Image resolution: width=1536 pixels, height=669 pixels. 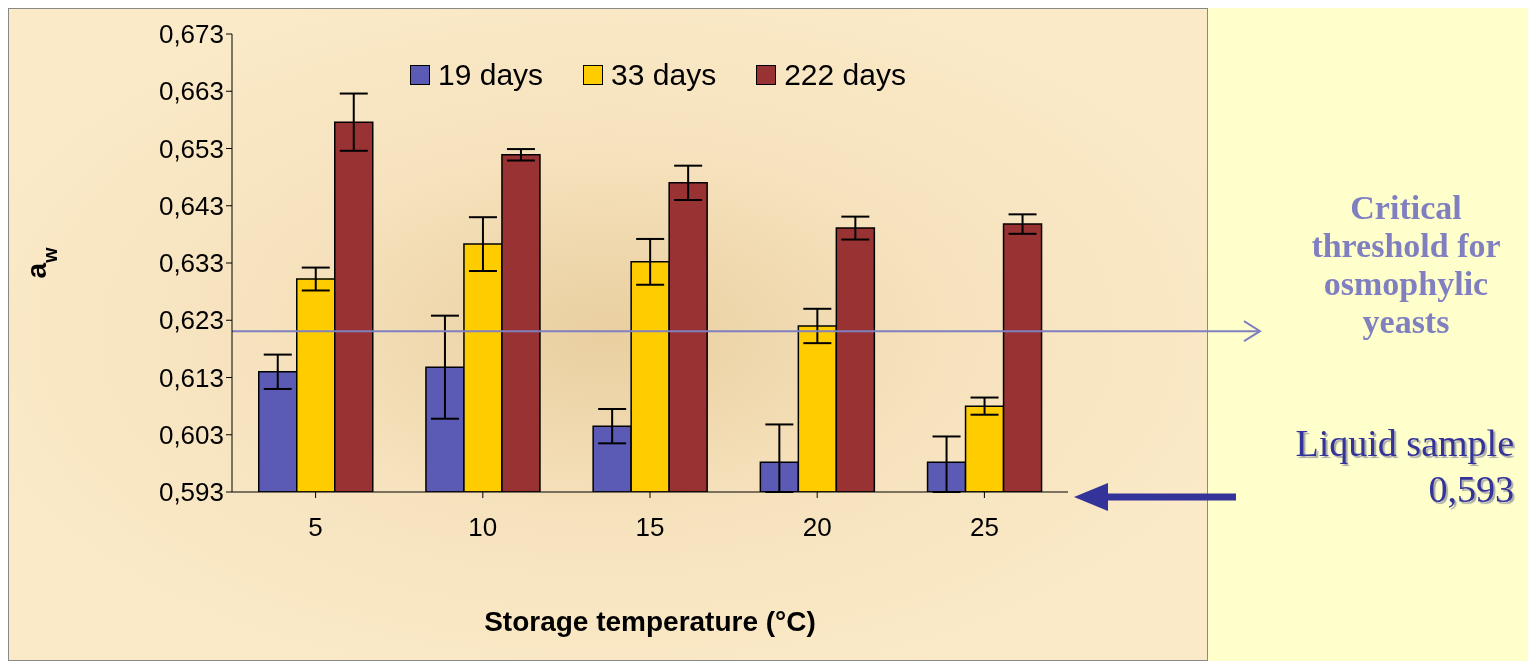 What do you see at coordinates (191, 148) in the screenshot?
I see `y-tick-label: 0,653` at bounding box center [191, 148].